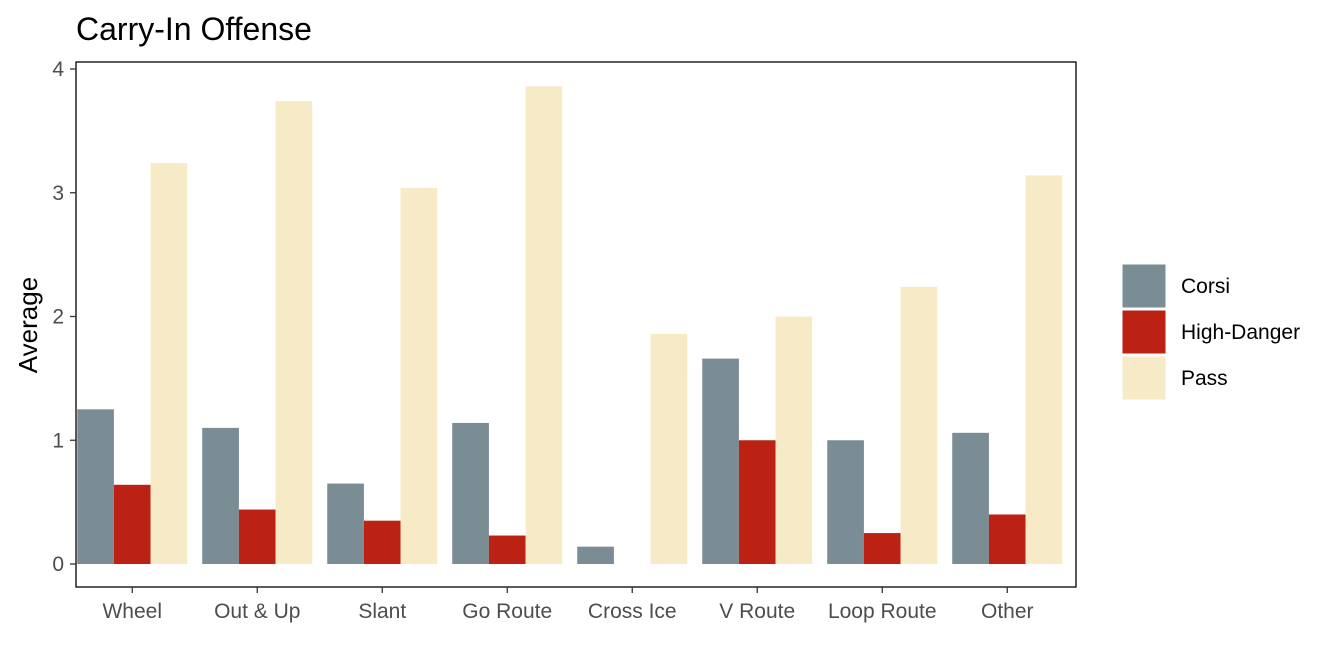 The width and height of the screenshot is (1344, 672). I want to click on bar-pass-out-up, so click(294, 333).